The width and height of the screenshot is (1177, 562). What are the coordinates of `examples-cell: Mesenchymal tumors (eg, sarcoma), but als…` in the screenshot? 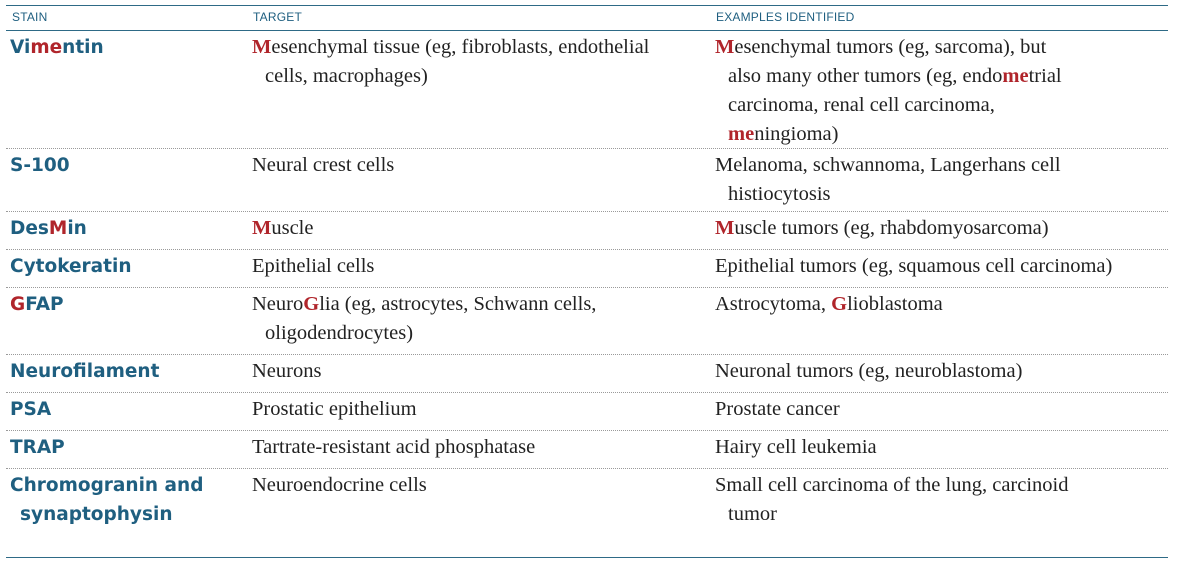 It's located at (940, 91).